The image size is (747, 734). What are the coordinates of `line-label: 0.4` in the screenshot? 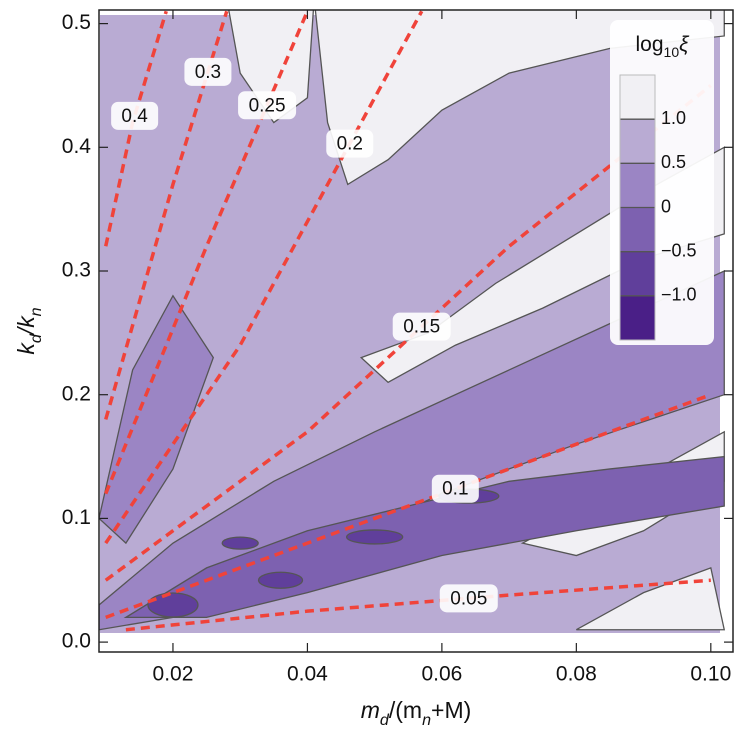 It's located at (134, 116).